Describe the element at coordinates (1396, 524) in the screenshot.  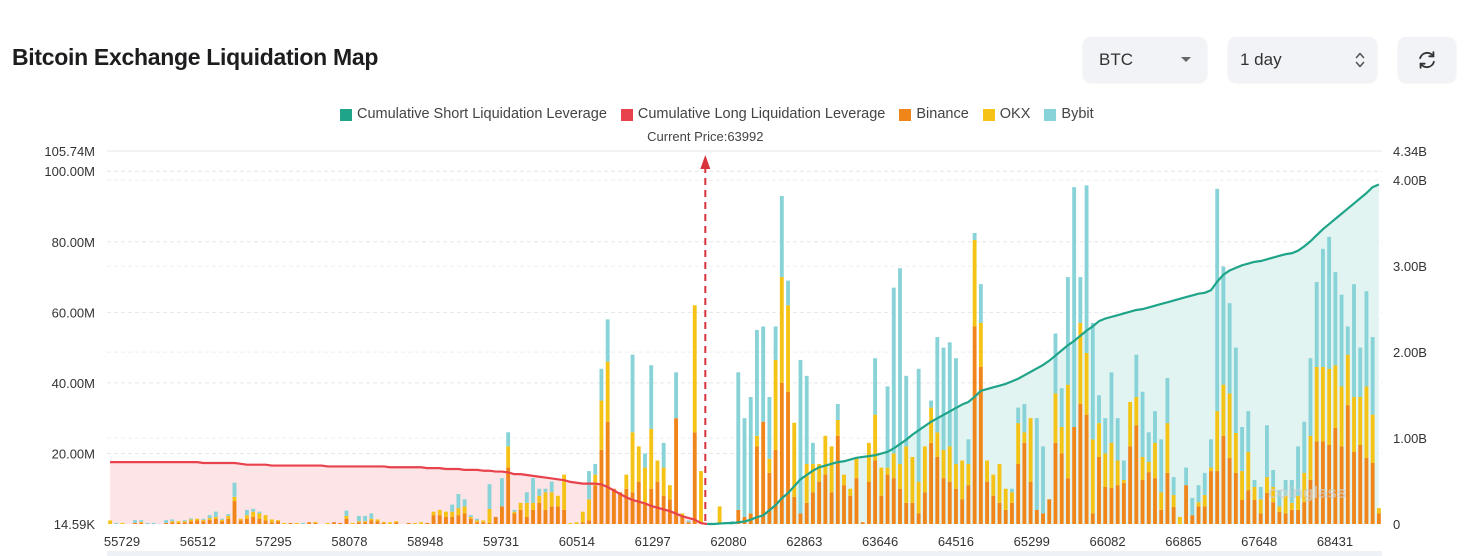
I see `right-axis-tick: 0` at that location.